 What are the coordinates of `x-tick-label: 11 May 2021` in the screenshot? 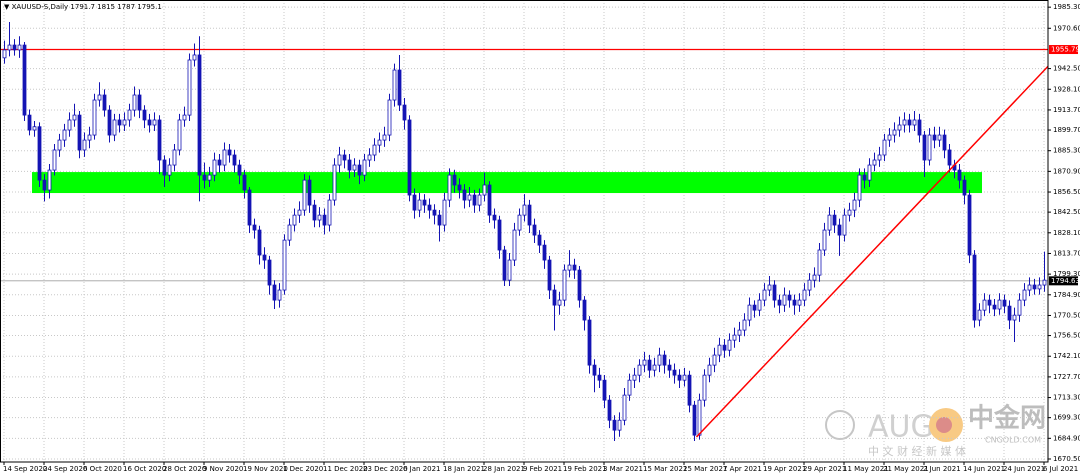 It's located at (866, 469).